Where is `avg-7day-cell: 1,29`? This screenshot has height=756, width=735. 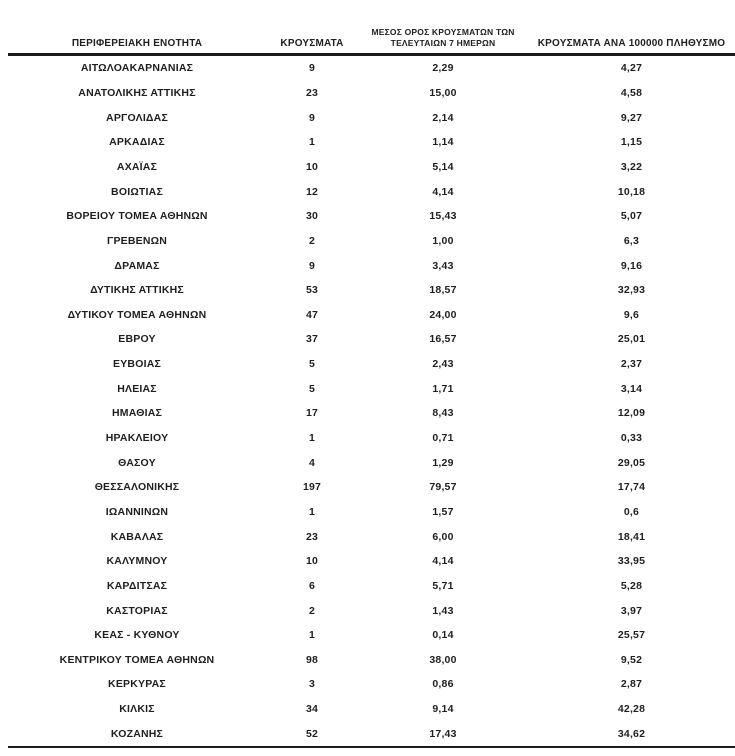
avg-7day-cell: 1,29 is located at coordinates (443, 462).